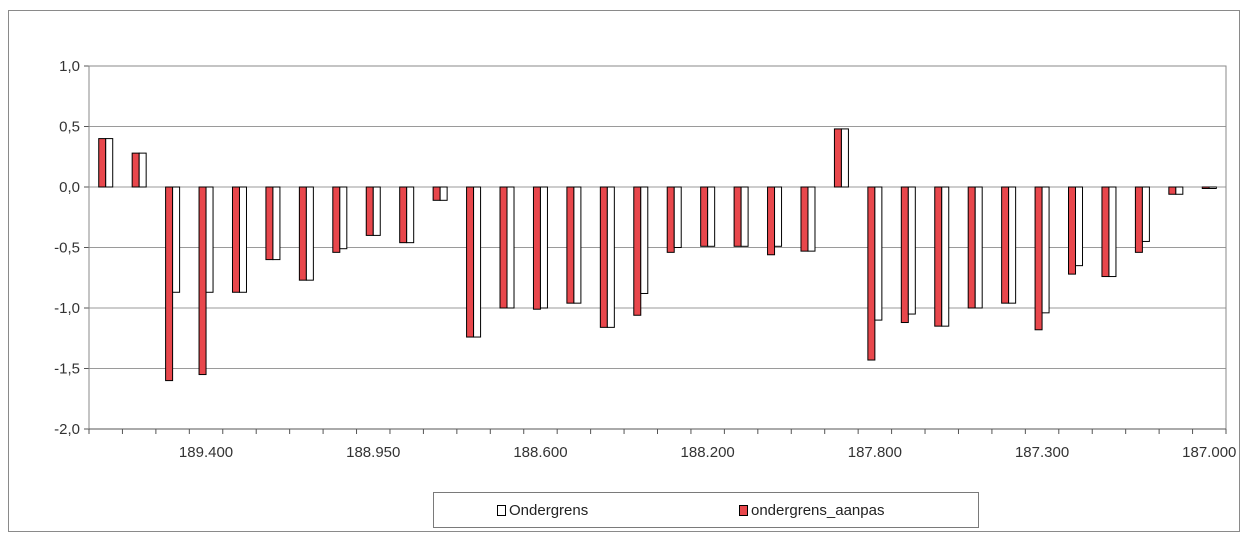 The width and height of the screenshot is (1244, 534). I want to click on y-tick-label: -2,0, so click(67, 429).